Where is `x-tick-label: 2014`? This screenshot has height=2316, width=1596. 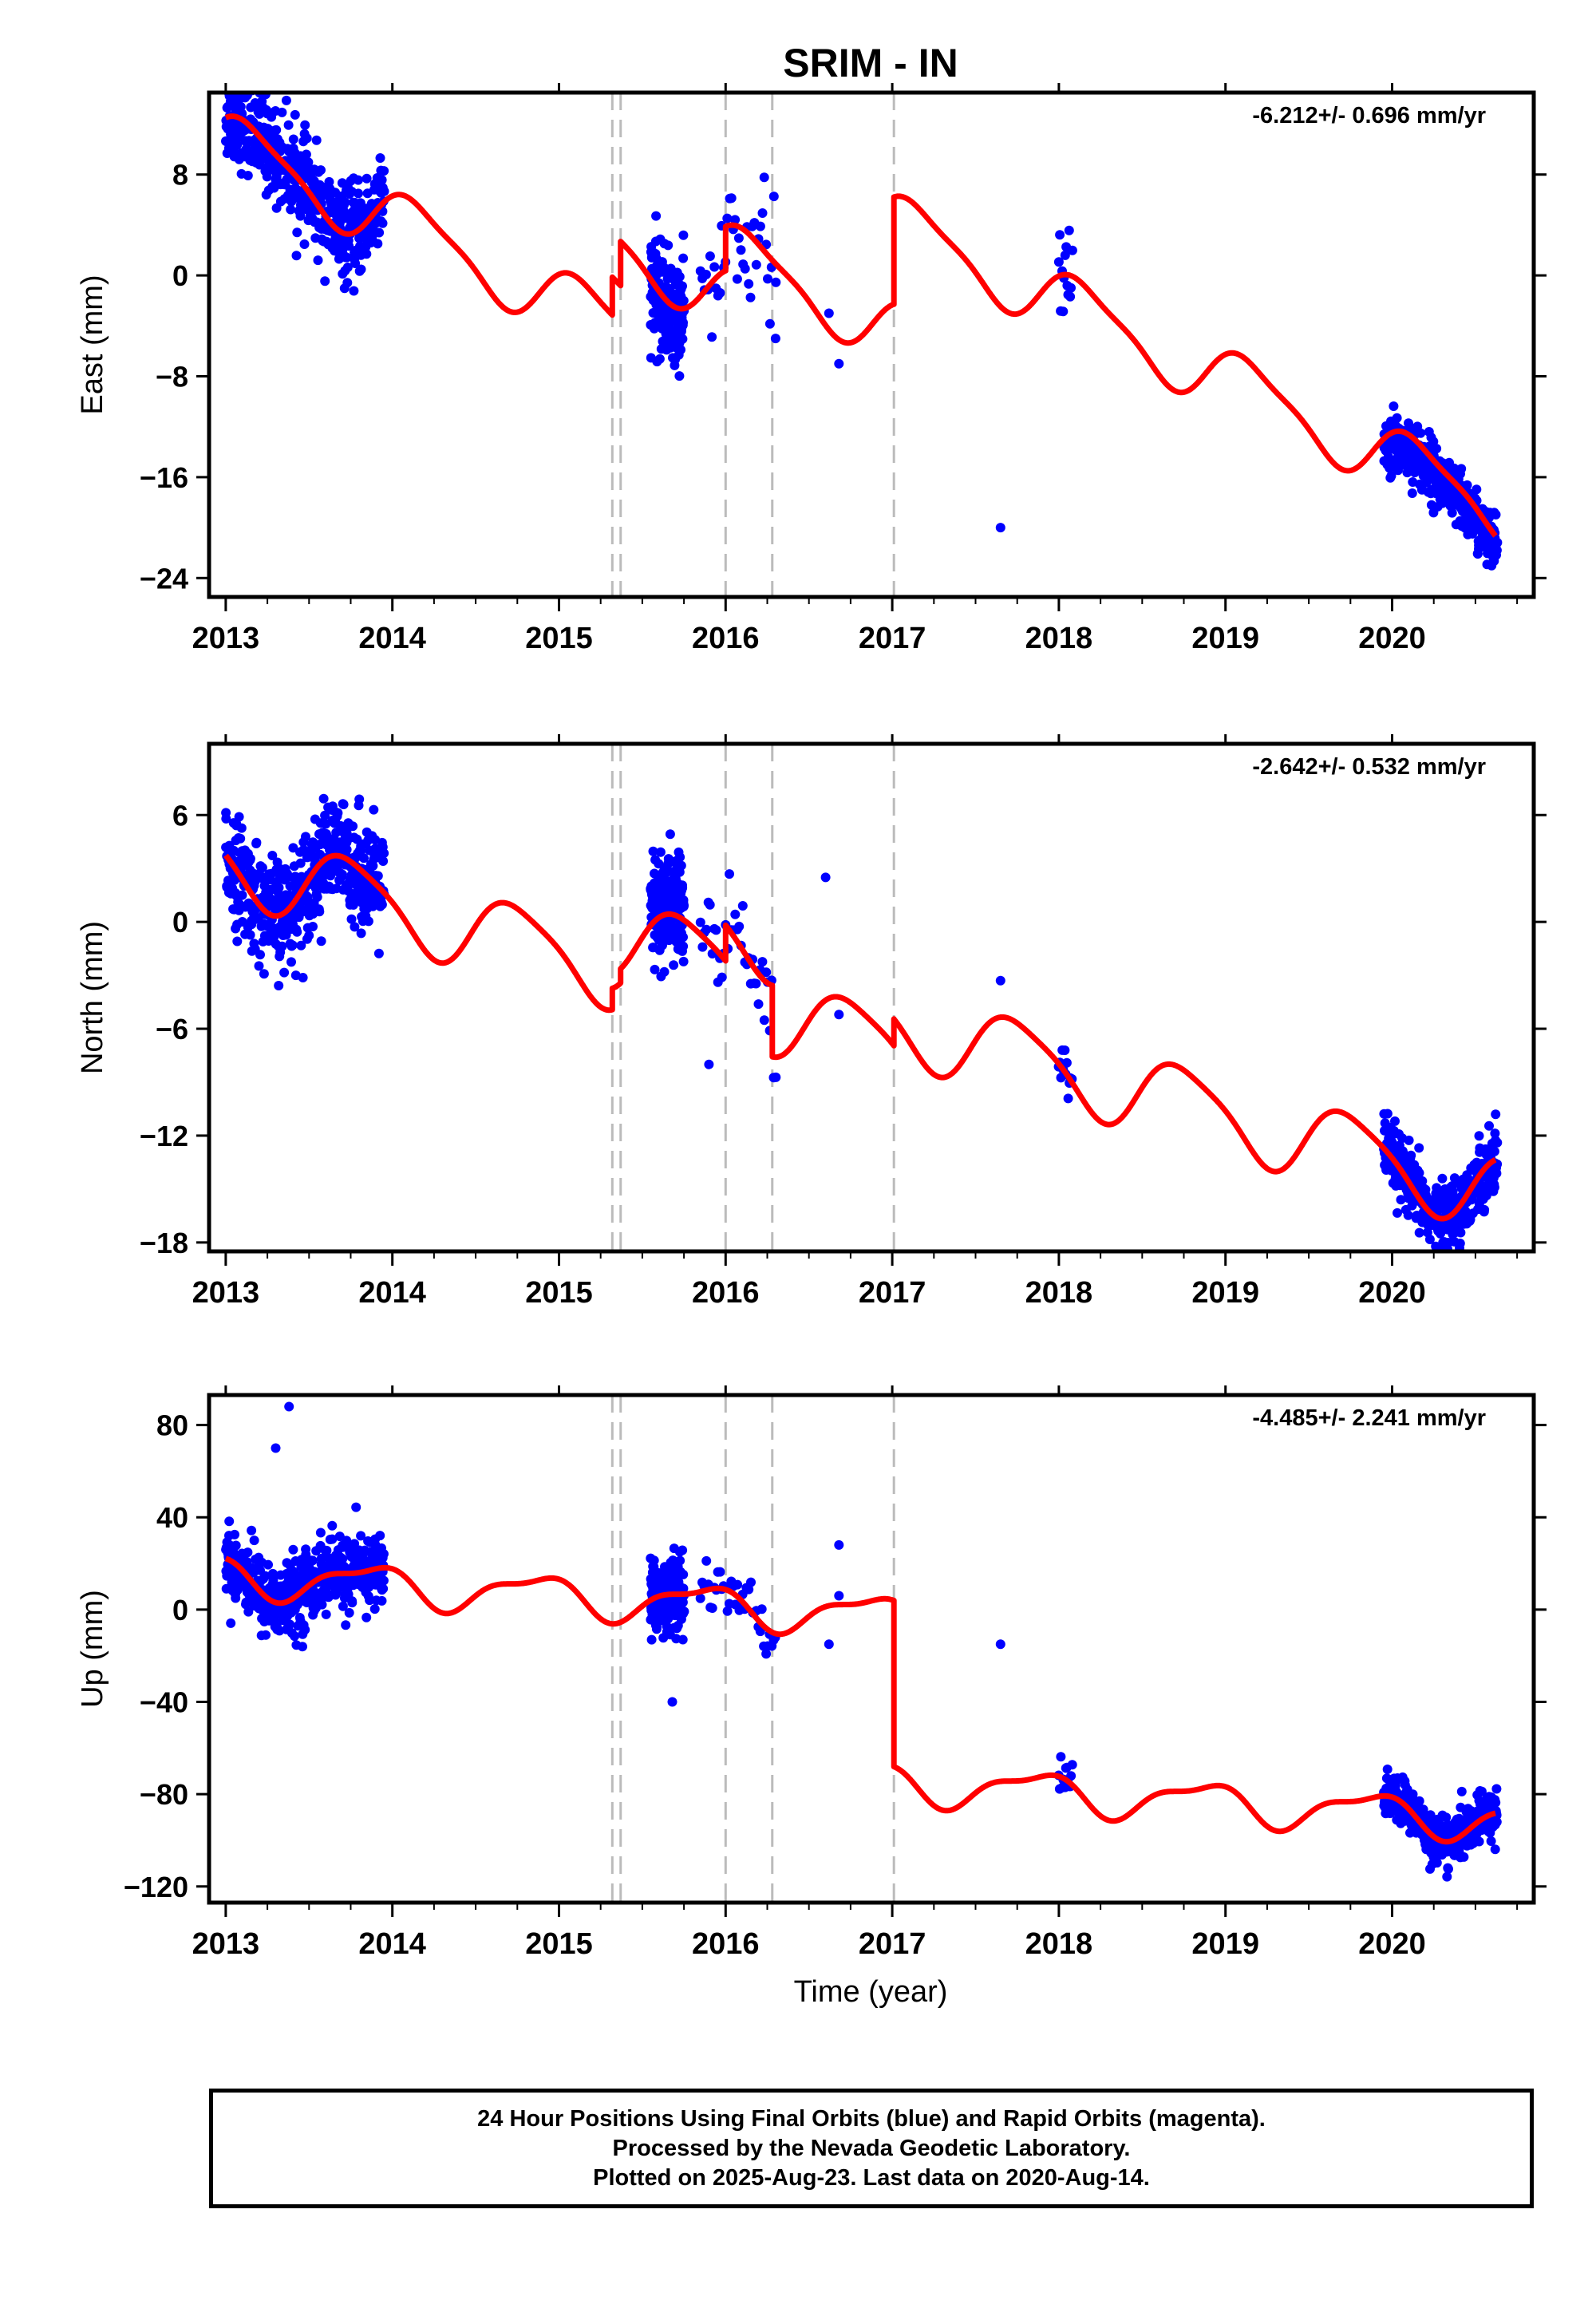
x-tick-label: 2014 is located at coordinates (392, 1944).